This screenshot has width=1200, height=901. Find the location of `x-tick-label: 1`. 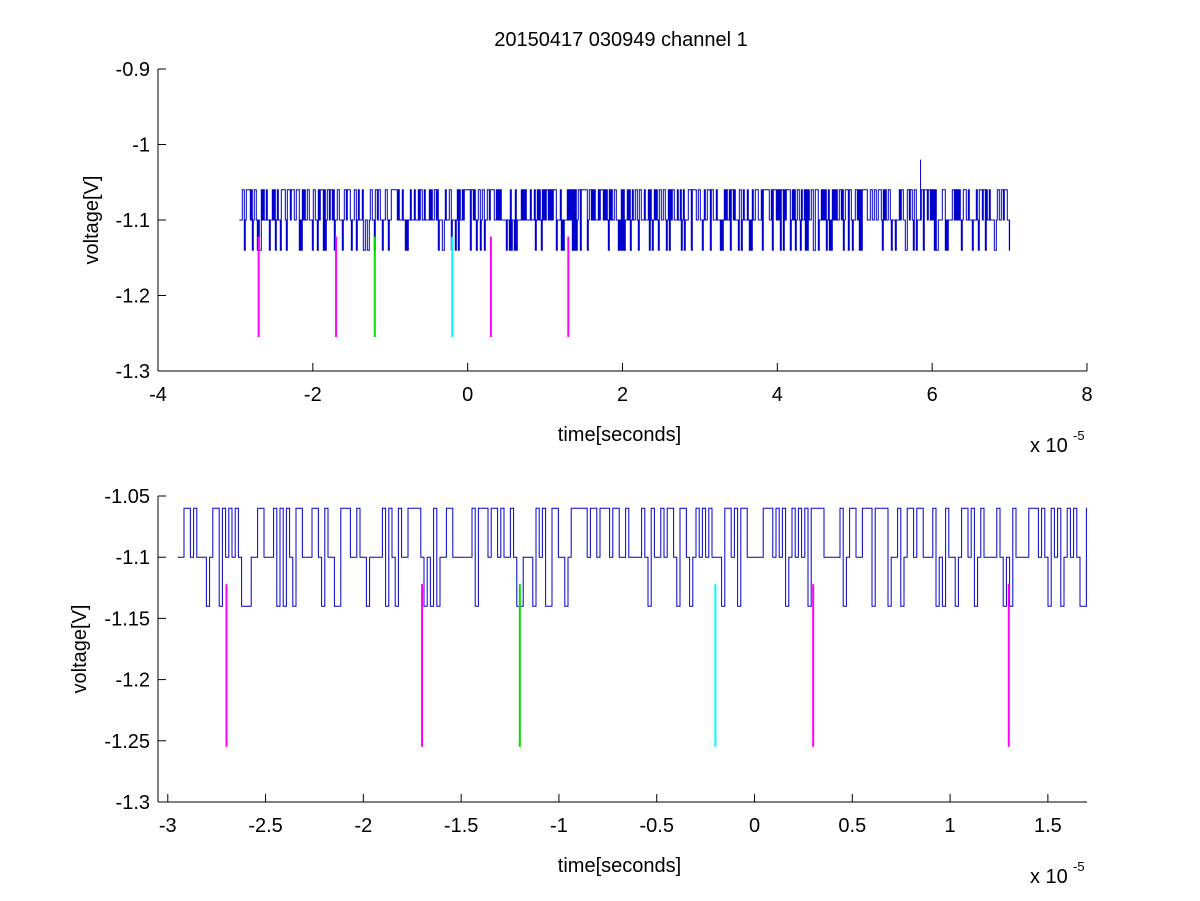

x-tick-label: 1 is located at coordinates (950, 826).